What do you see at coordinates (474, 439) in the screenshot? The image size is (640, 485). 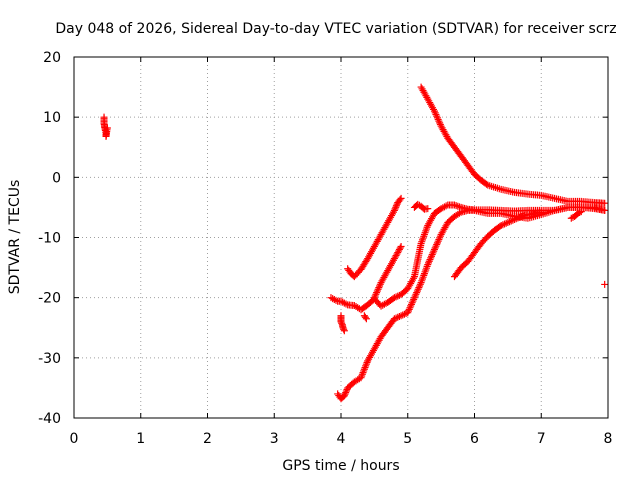 I see `x-tick-label: 6` at bounding box center [474, 439].